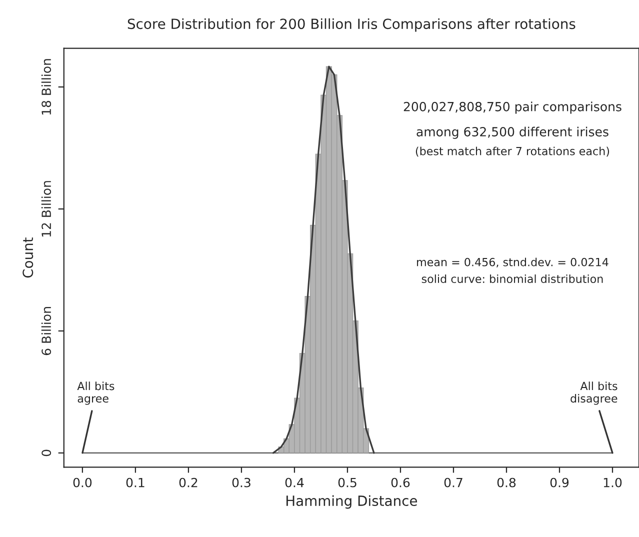 The image size is (639, 537). I want to click on y-tick-label: 0, so click(47, 453).